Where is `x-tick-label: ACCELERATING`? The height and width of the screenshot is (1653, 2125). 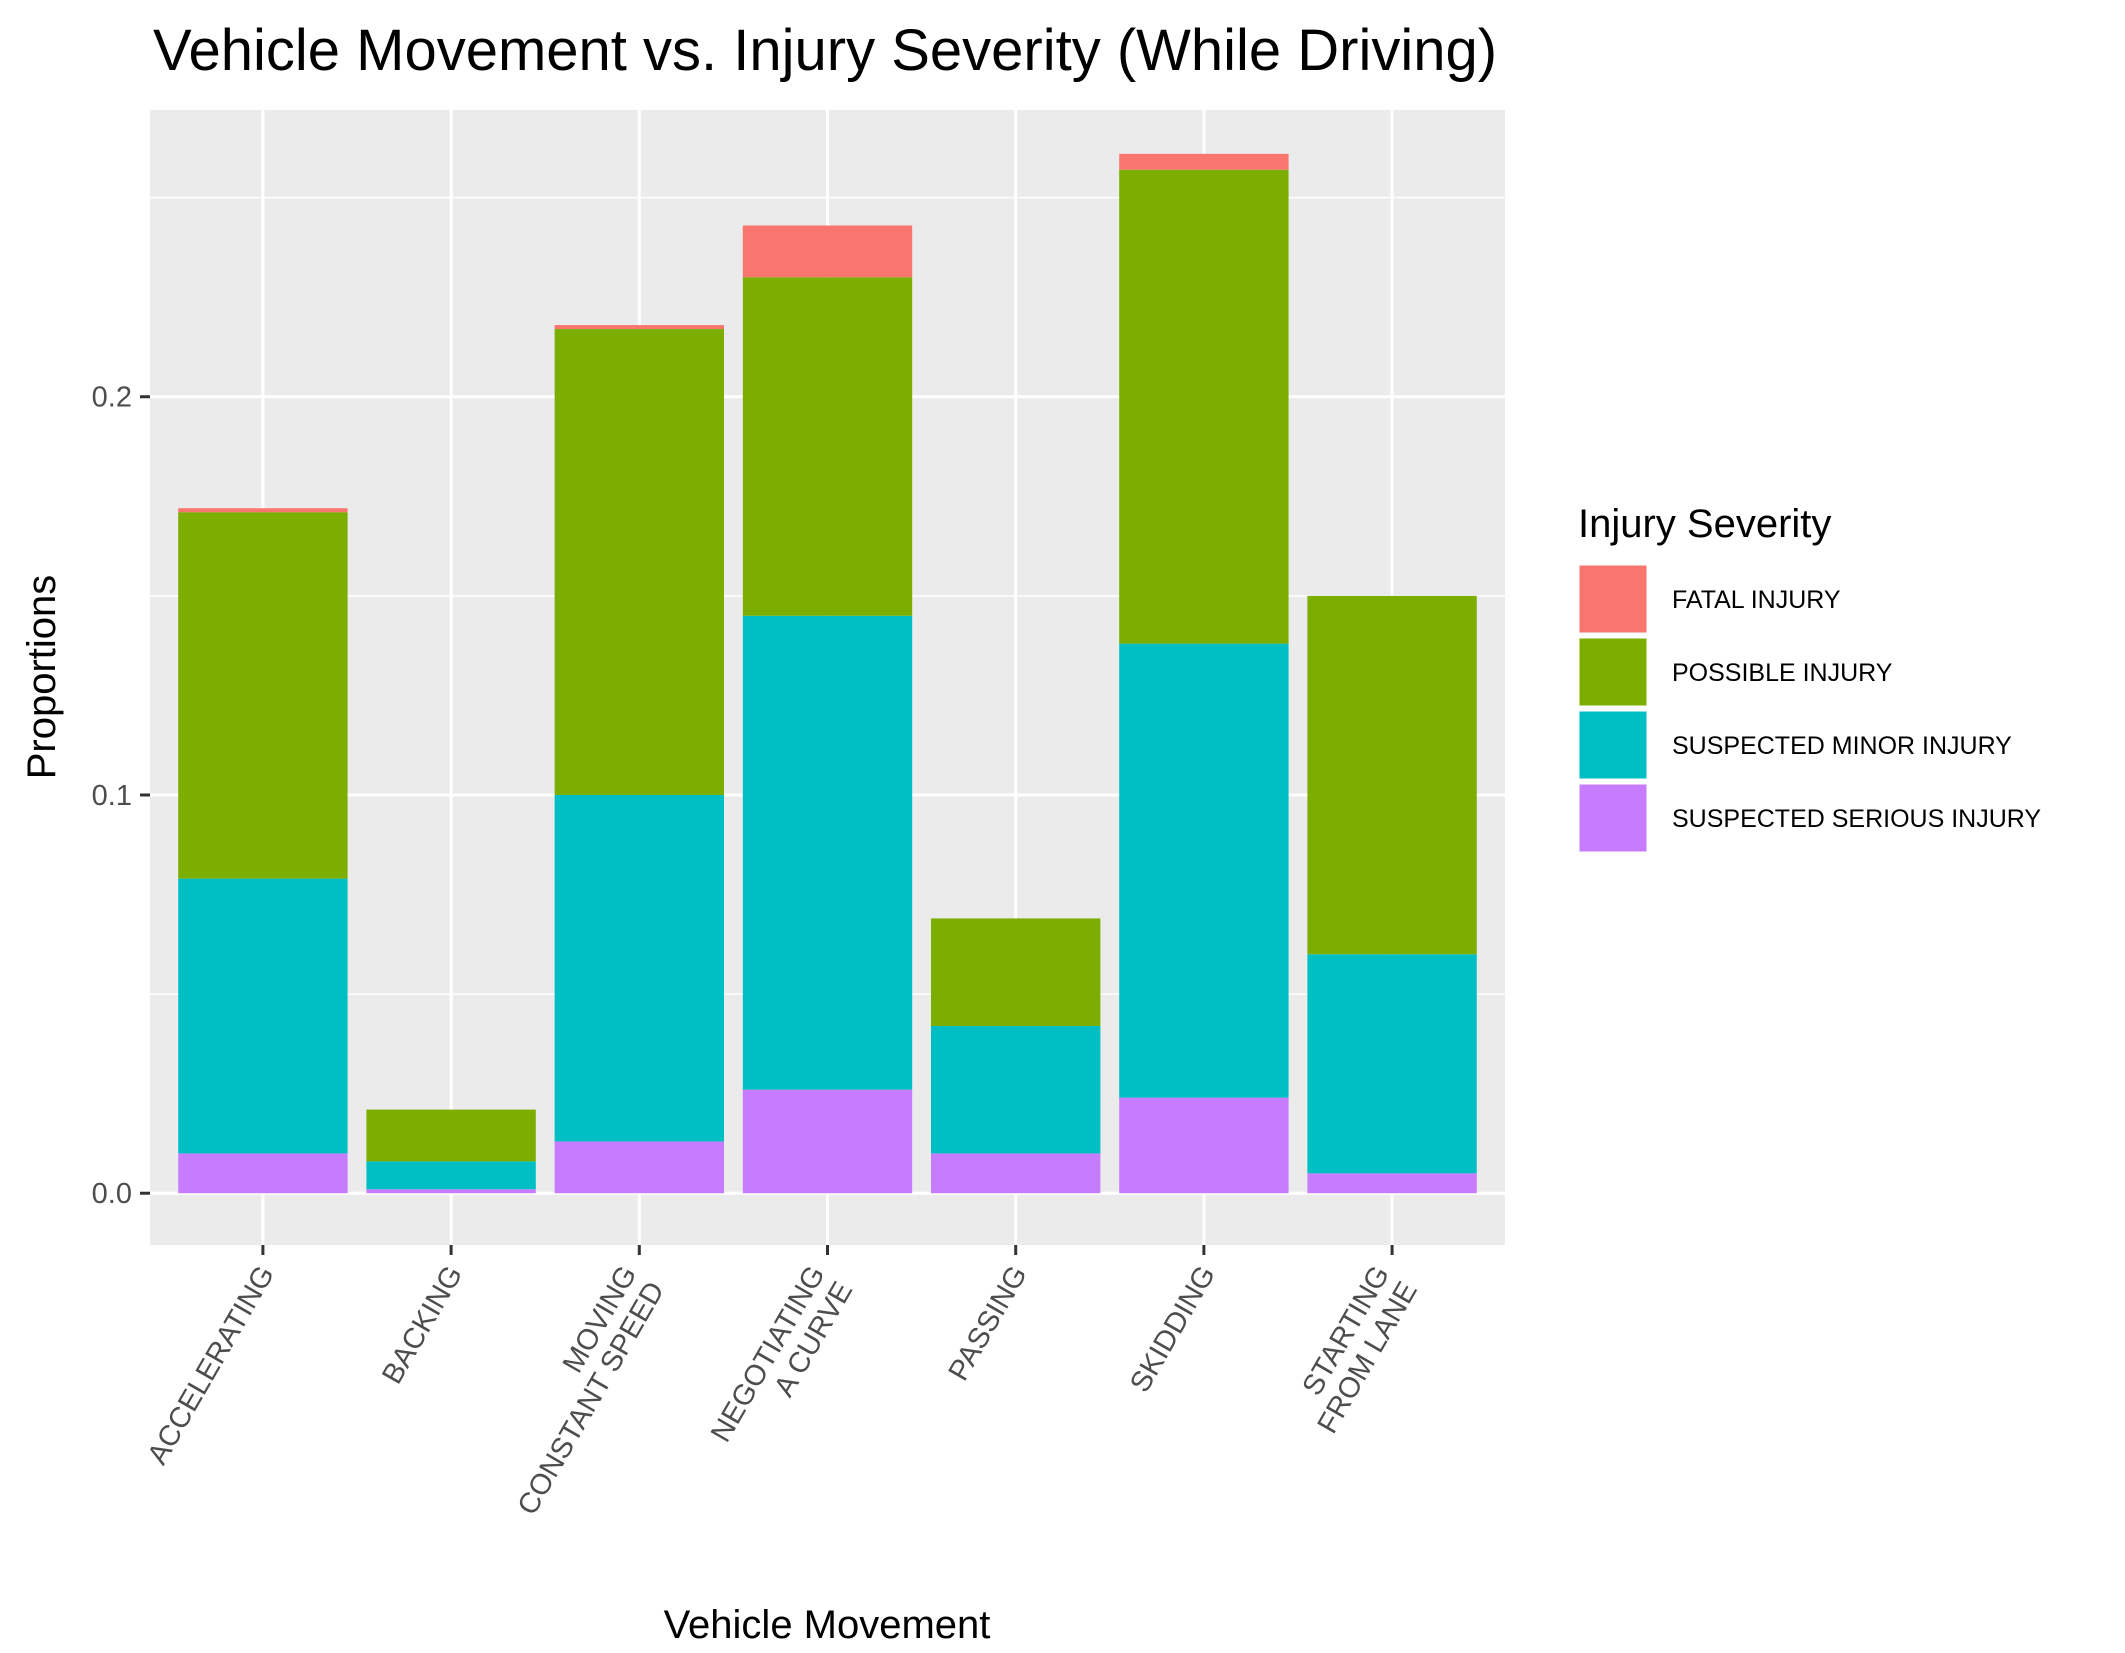
x-tick-label: ACCELERATING is located at coordinates (211, 1366).